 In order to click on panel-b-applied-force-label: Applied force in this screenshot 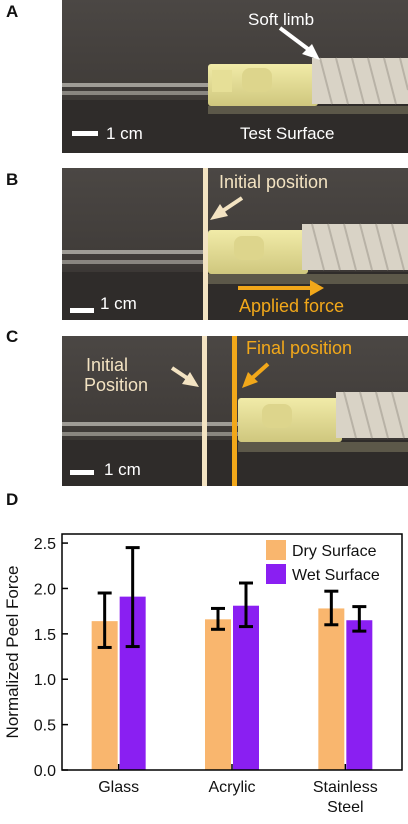, I will do `click(292, 306)`.